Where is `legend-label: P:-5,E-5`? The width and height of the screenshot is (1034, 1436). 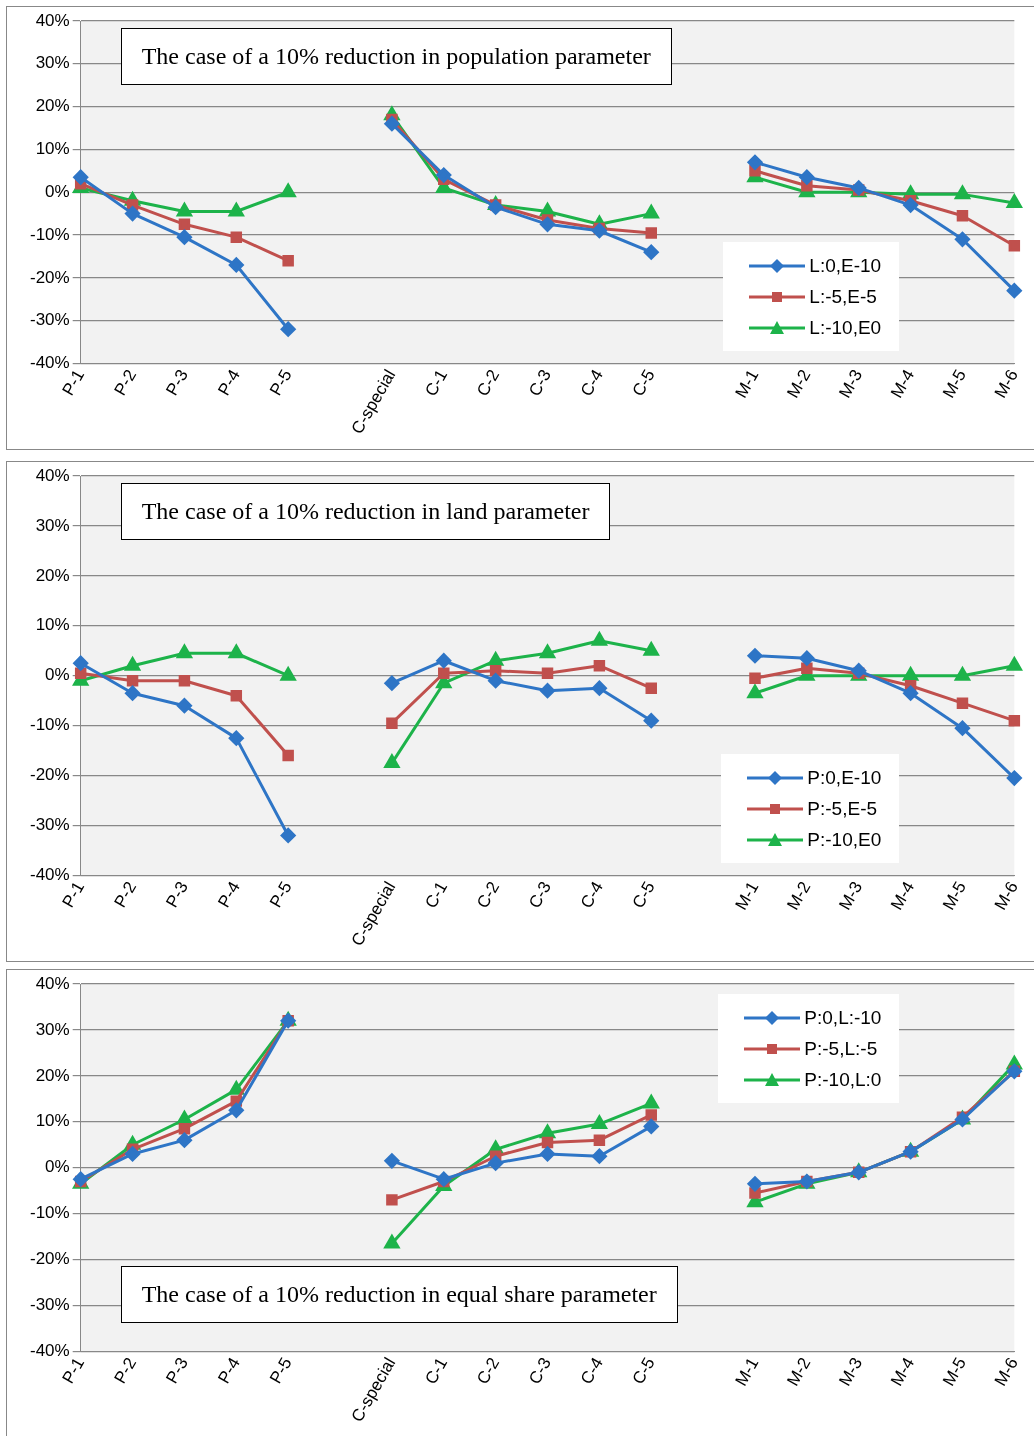 legend-label: P:-5,E-5 is located at coordinates (842, 808).